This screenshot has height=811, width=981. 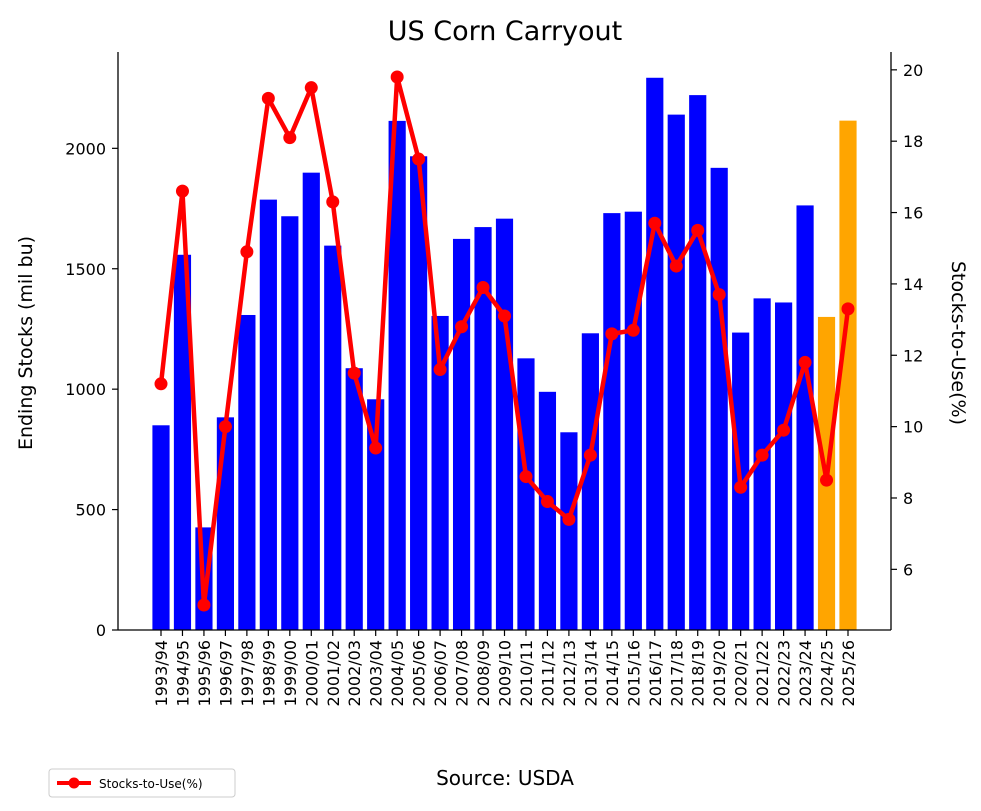 I want to click on x-tick-label: 2013/14, so click(x=590, y=673).